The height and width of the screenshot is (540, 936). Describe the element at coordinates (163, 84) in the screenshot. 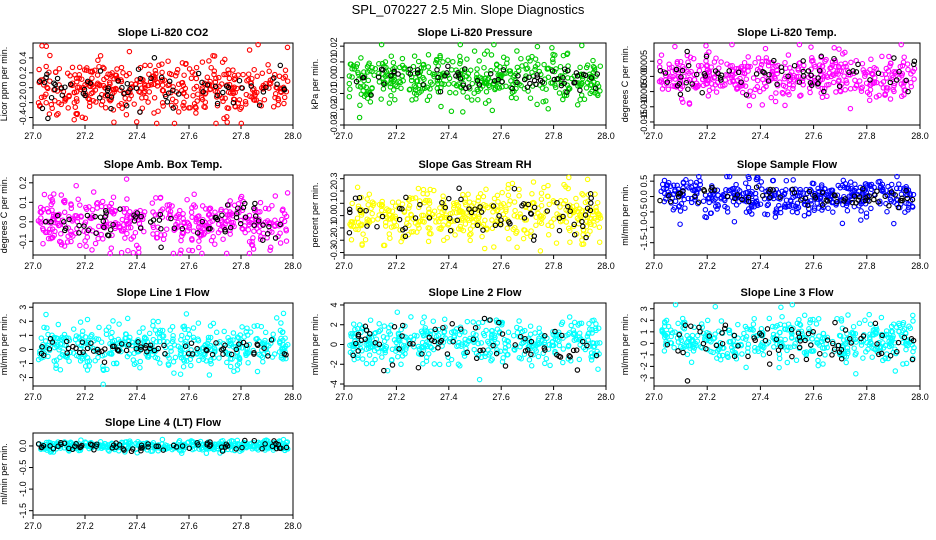

I see `series-all` at that location.